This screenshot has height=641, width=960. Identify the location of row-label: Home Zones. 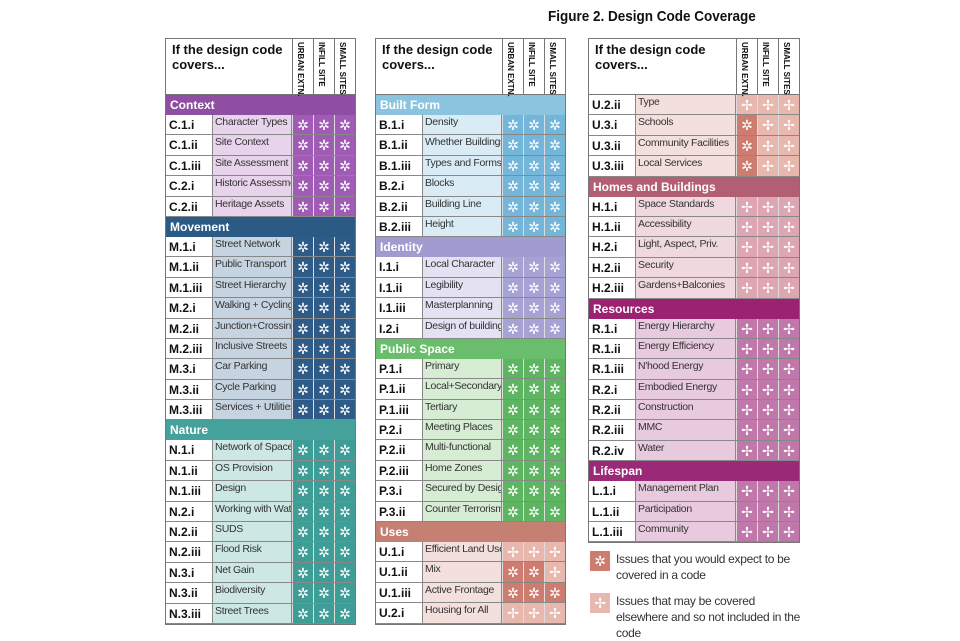
(462, 470).